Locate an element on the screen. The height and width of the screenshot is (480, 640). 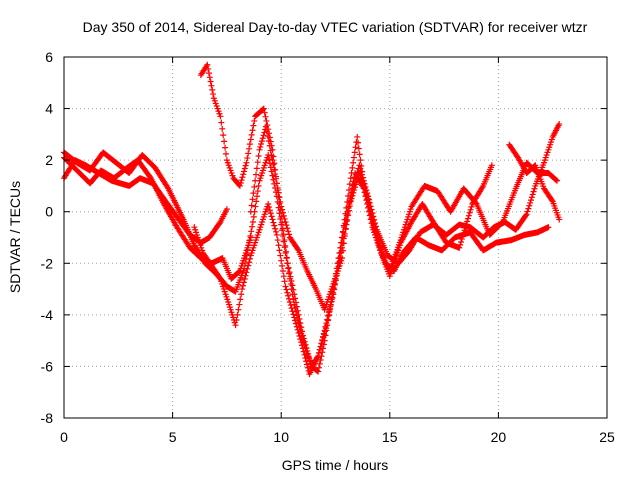
y-tick-label: -4 is located at coordinates (47, 315).